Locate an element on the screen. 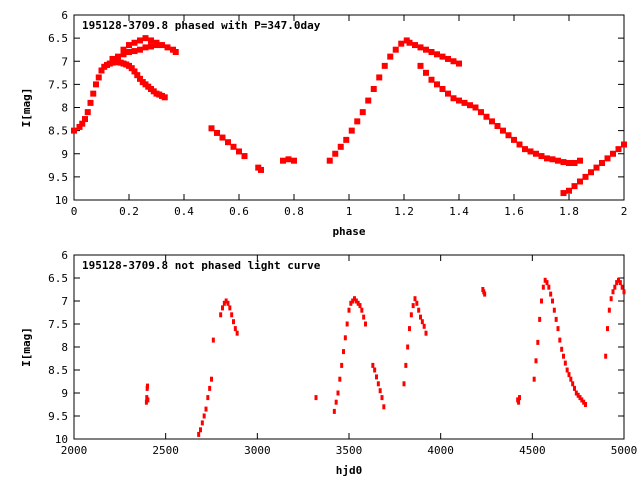 This screenshot has width=640, height=480. x-tick-label: 1.6 is located at coordinates (514, 211).